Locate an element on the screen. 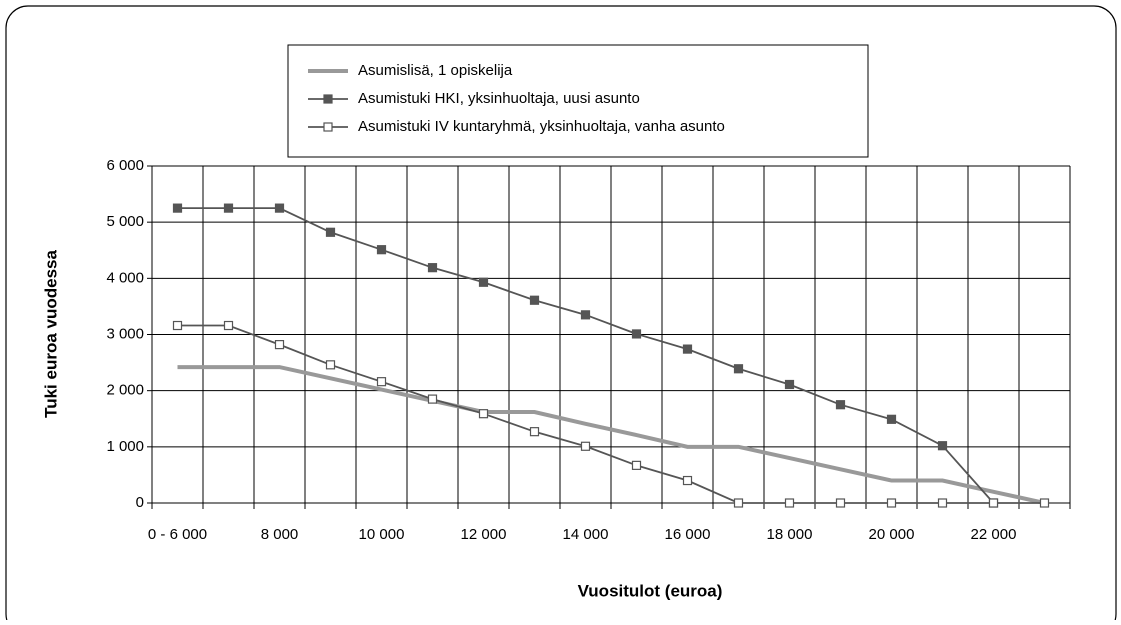  y-tick-label: 0 is located at coordinates (140, 502).